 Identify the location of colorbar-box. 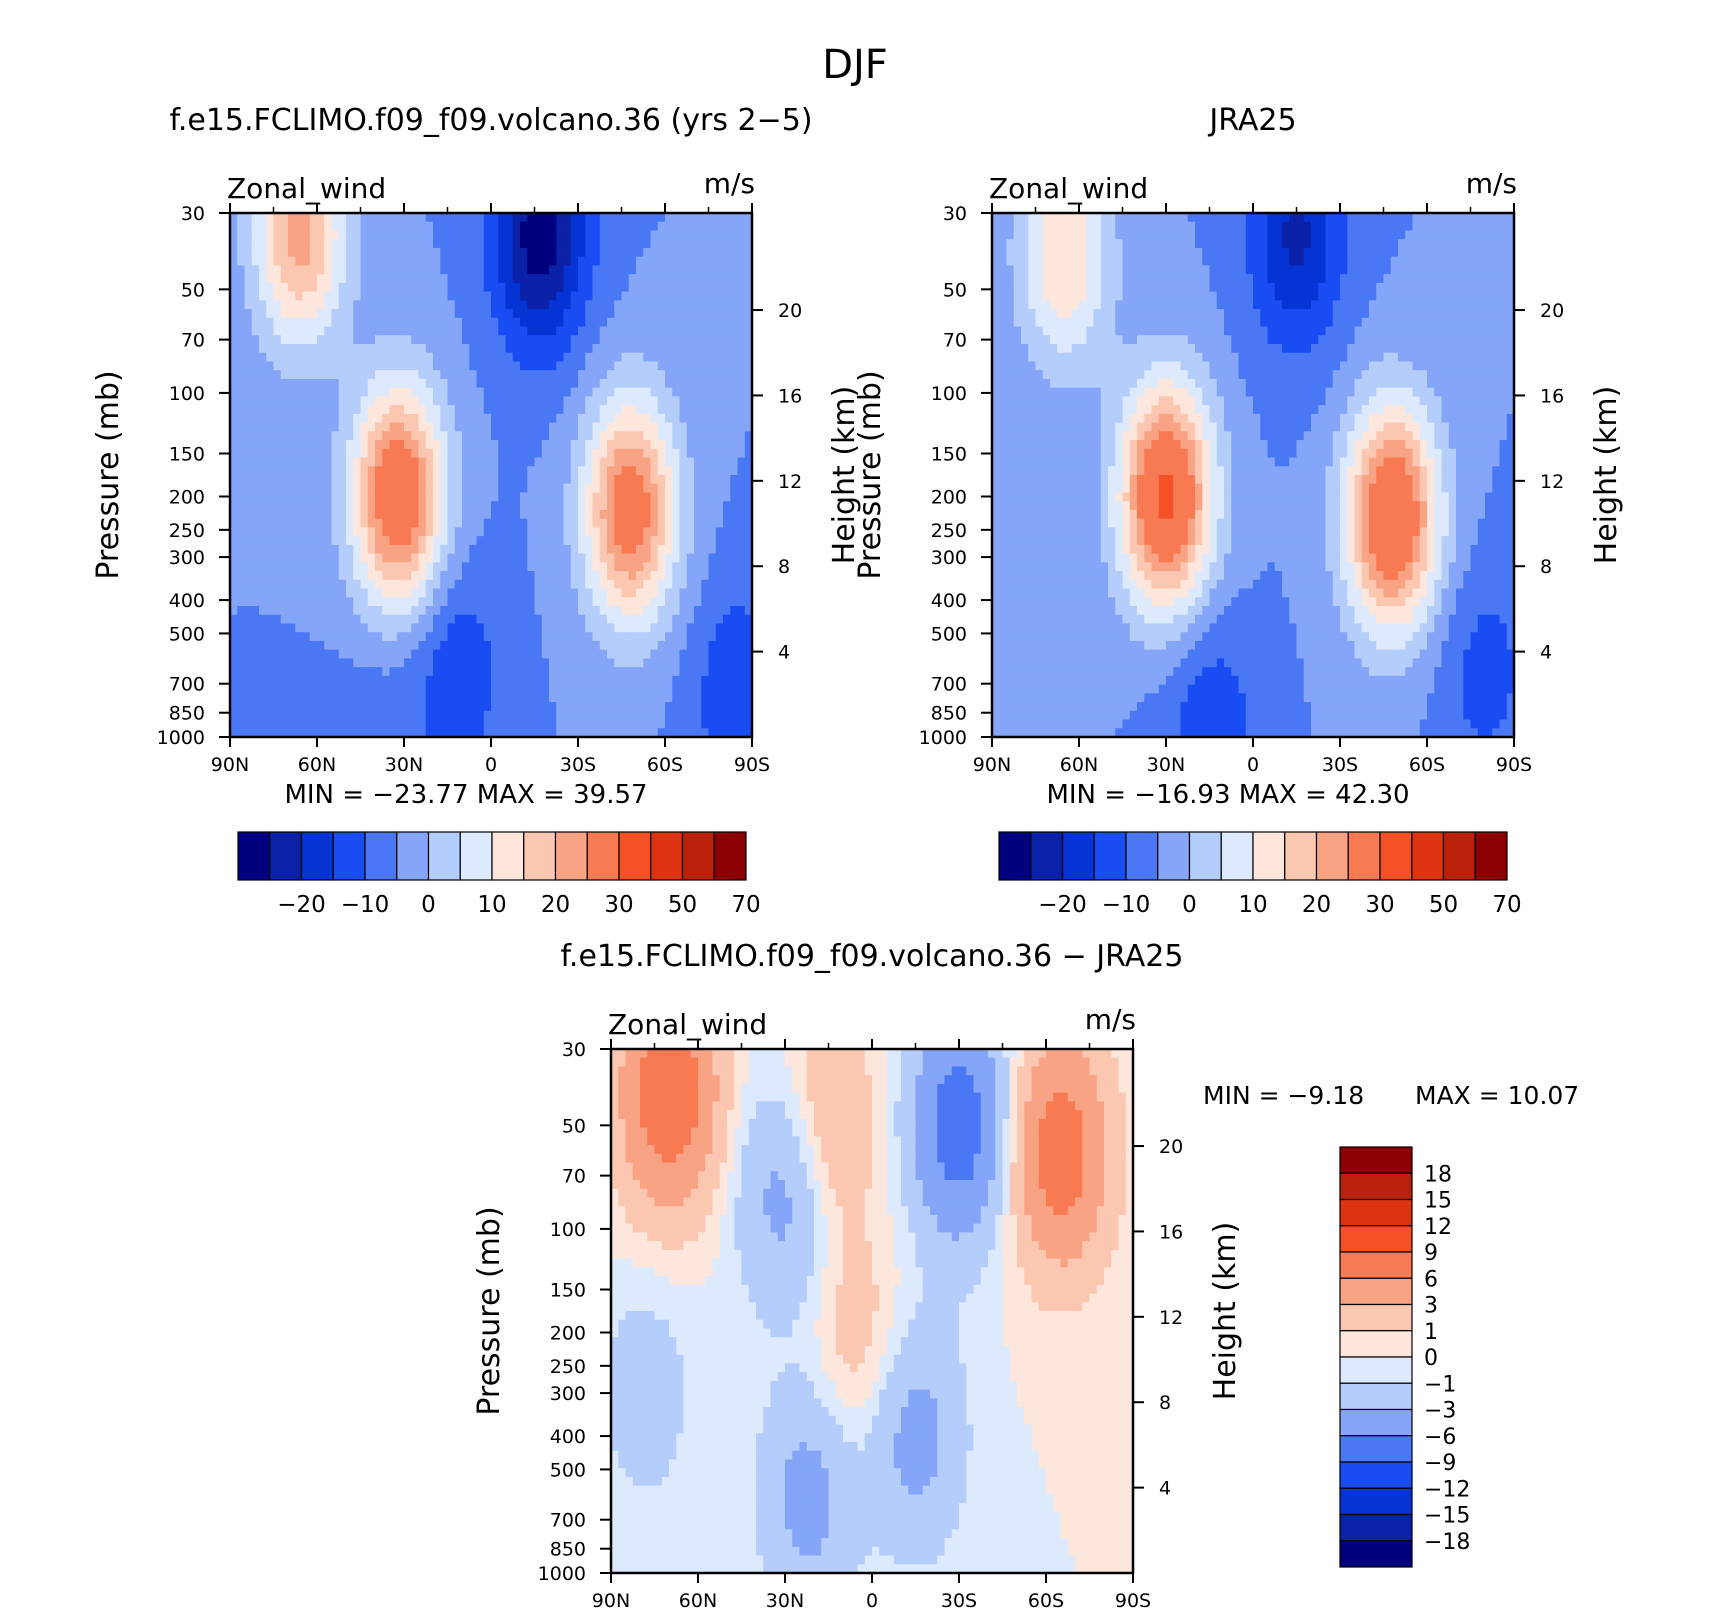
(476, 856).